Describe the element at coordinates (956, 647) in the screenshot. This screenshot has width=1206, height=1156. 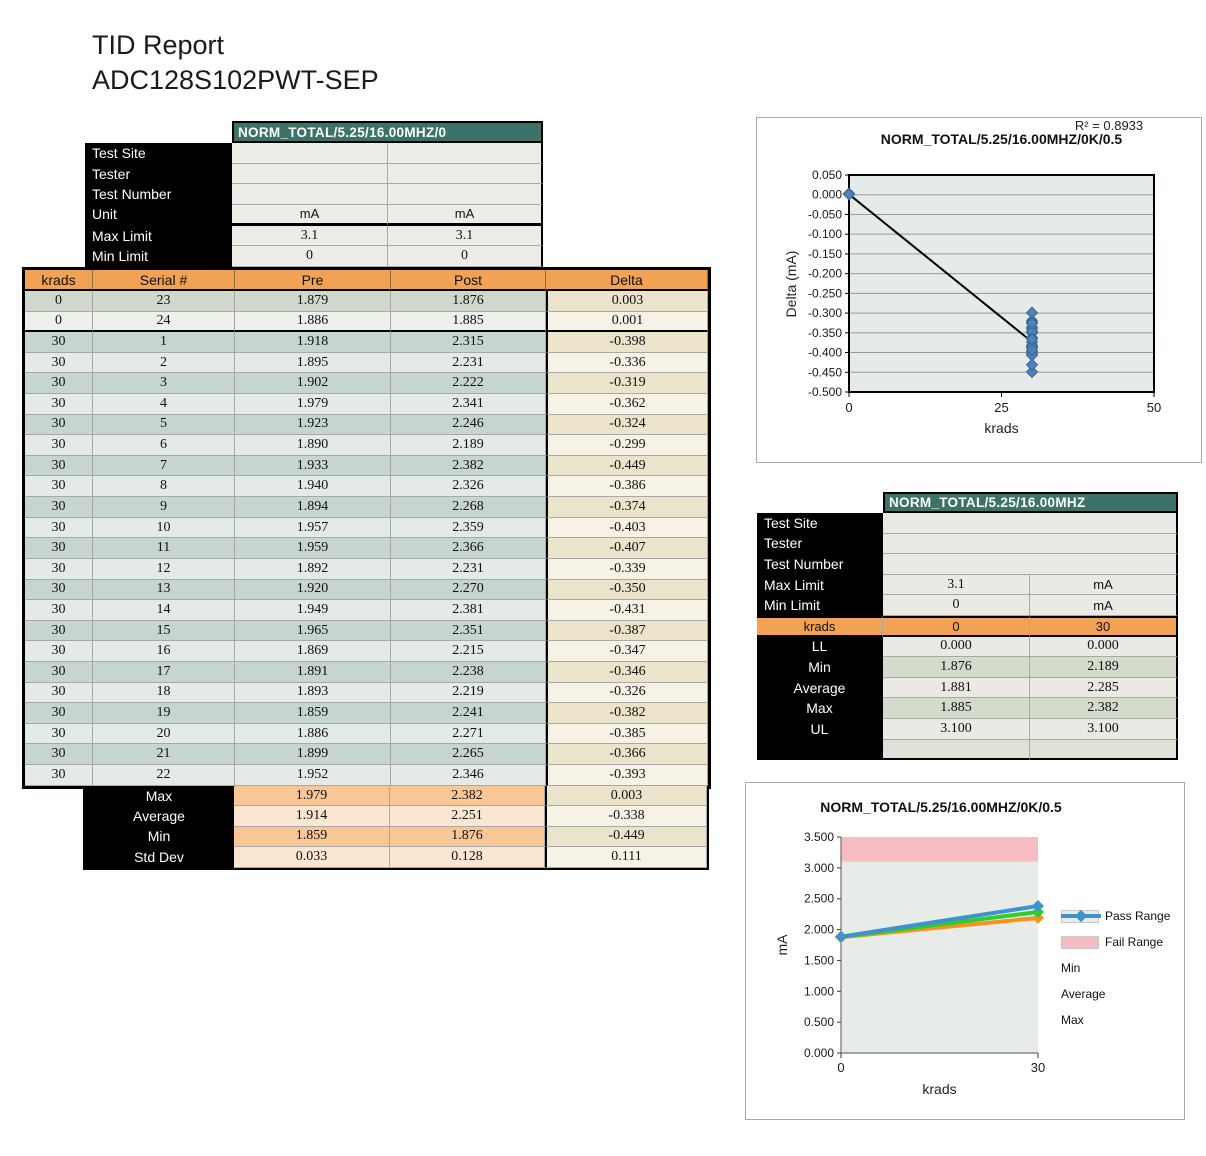
I see `stat-value: 0.000` at that location.